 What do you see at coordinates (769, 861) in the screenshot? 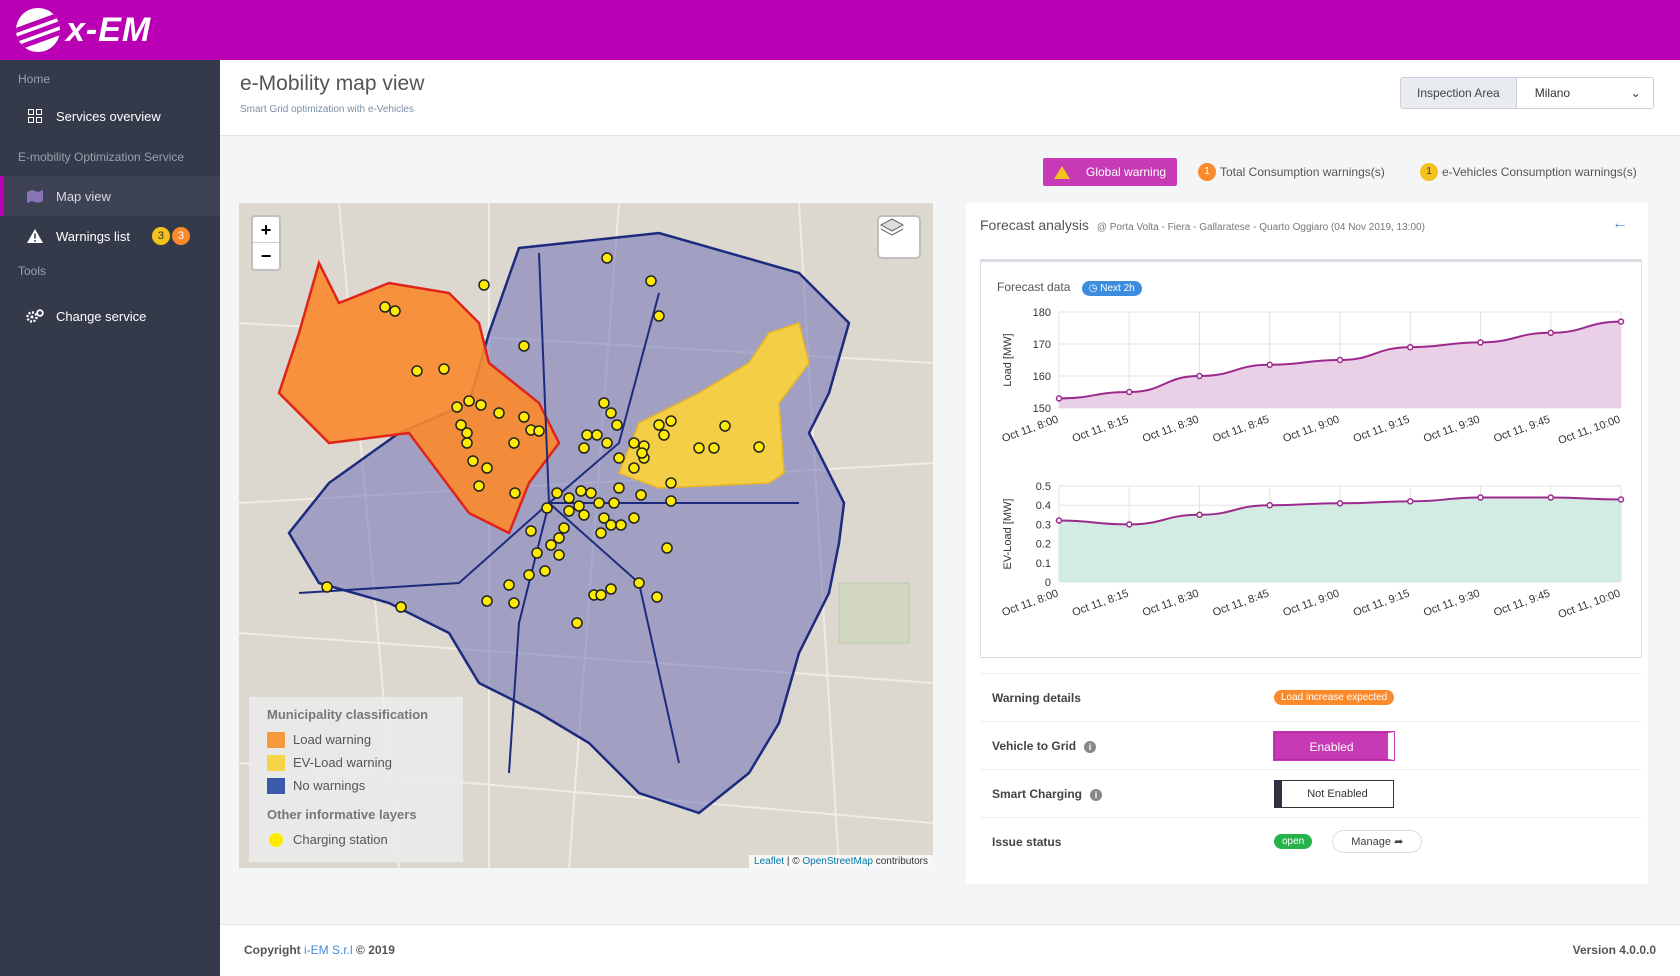
I see `leaflet-link: Leaflet` at bounding box center [769, 861].